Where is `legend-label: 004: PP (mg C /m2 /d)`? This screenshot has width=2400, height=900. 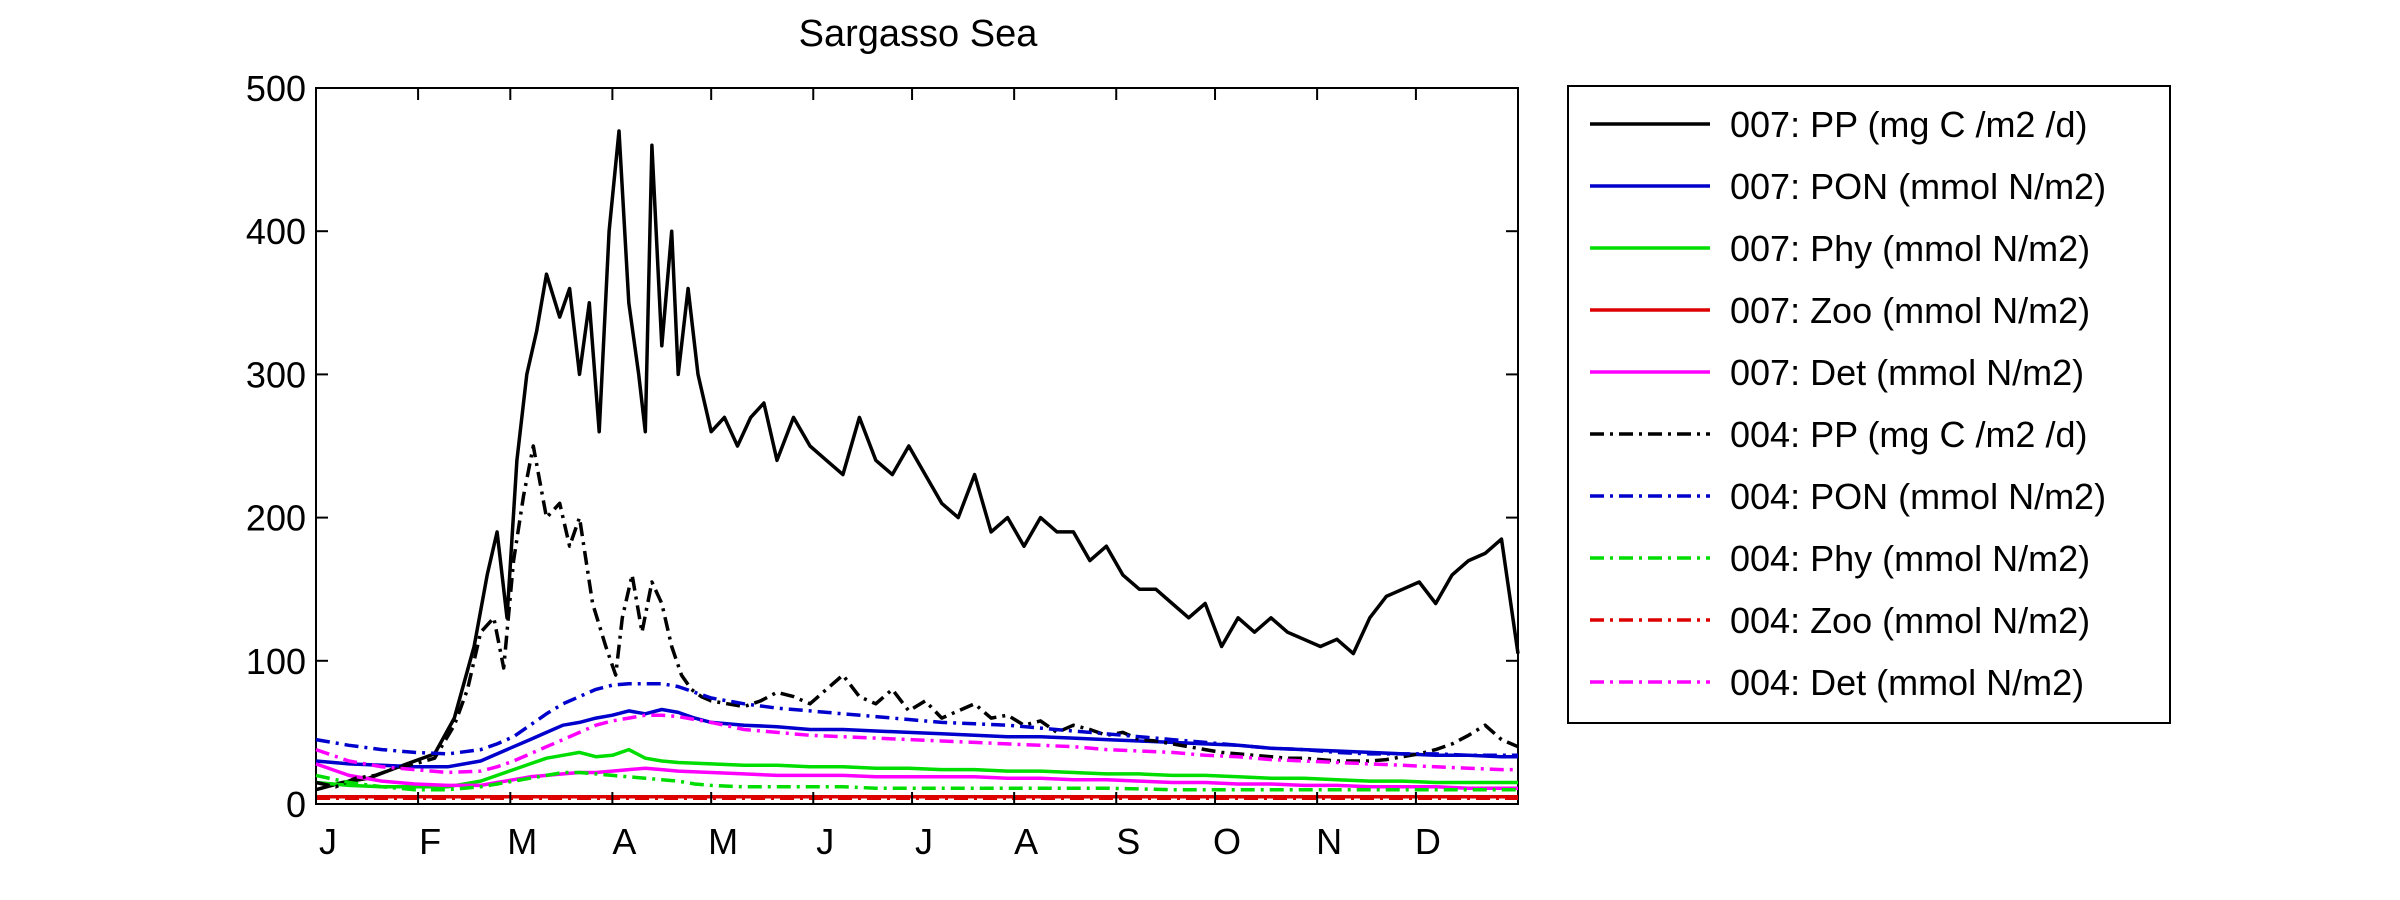 legend-label: 004: PP (mg C /m2 /d) is located at coordinates (1908, 434).